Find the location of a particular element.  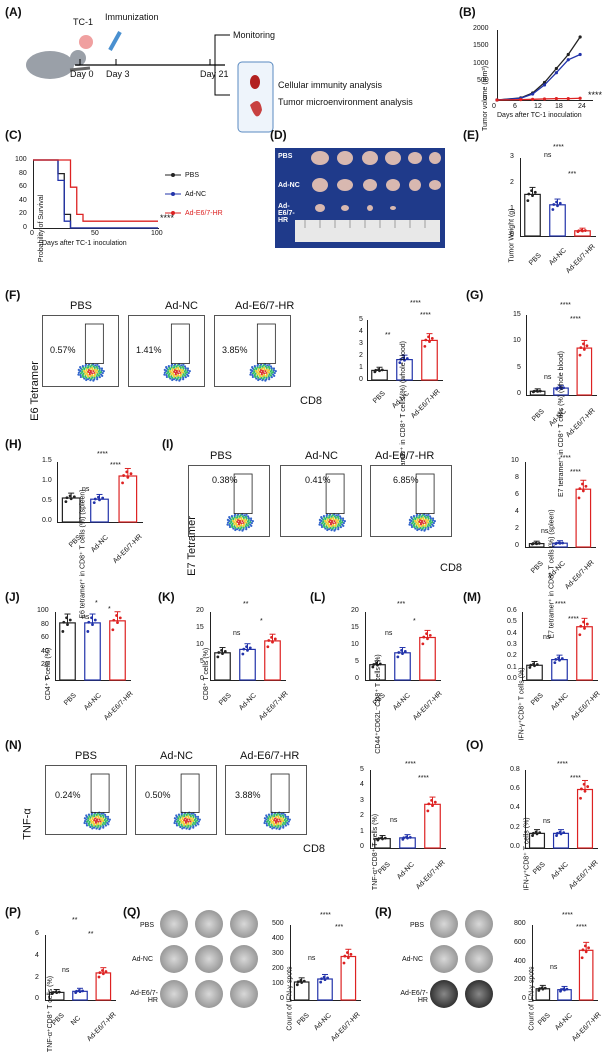

f-flow-adhr is located at coordinates (252, 351).